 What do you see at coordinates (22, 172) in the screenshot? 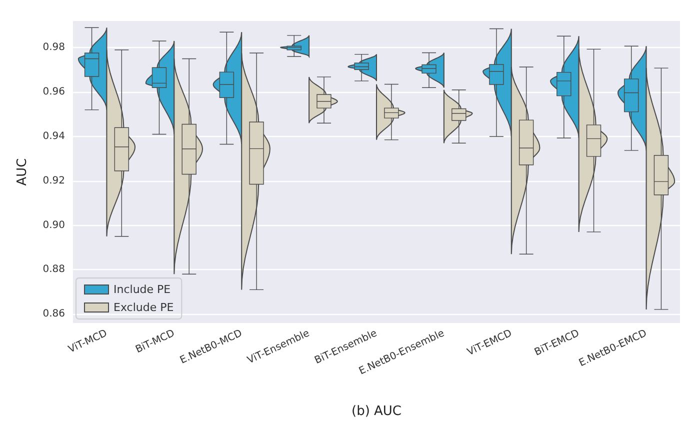
I see `y-axis-title: AUC` at bounding box center [22, 172].